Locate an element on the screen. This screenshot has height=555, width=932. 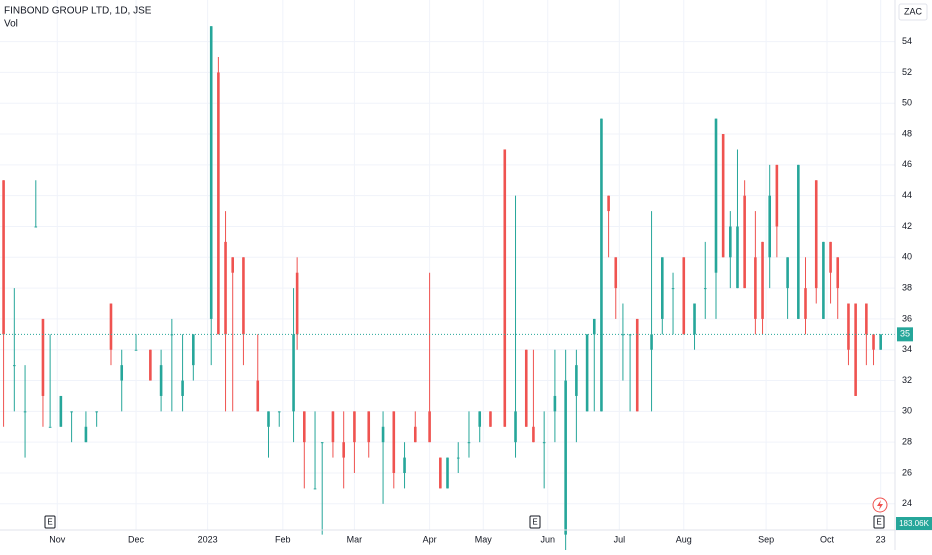
y-tick-label: 28 is located at coordinates (907, 442).